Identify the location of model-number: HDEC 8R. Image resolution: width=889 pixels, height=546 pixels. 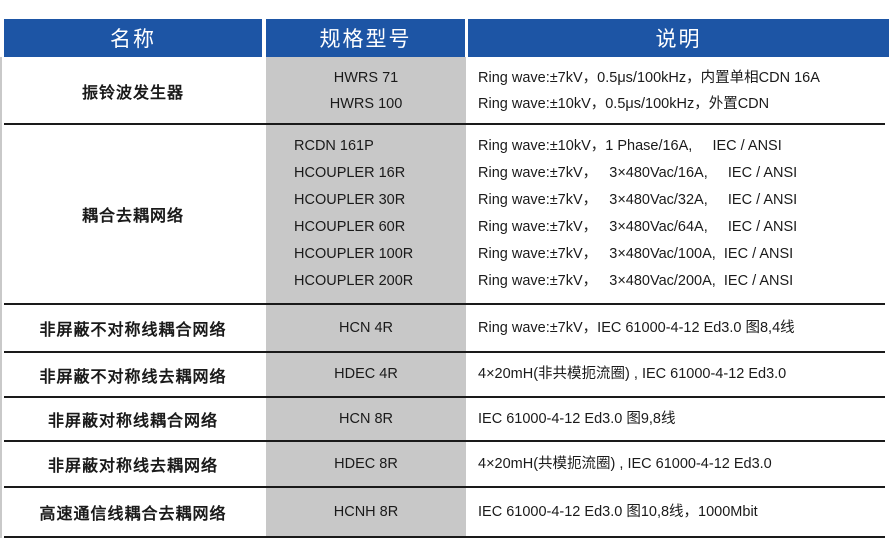
(366, 463).